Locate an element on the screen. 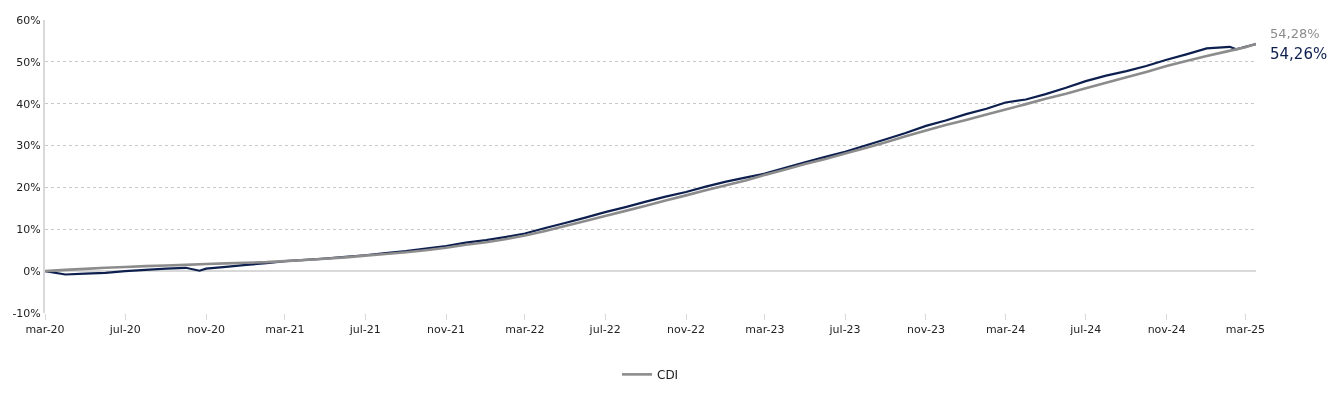  x-tick-label: mar-20 is located at coordinates (45, 330).